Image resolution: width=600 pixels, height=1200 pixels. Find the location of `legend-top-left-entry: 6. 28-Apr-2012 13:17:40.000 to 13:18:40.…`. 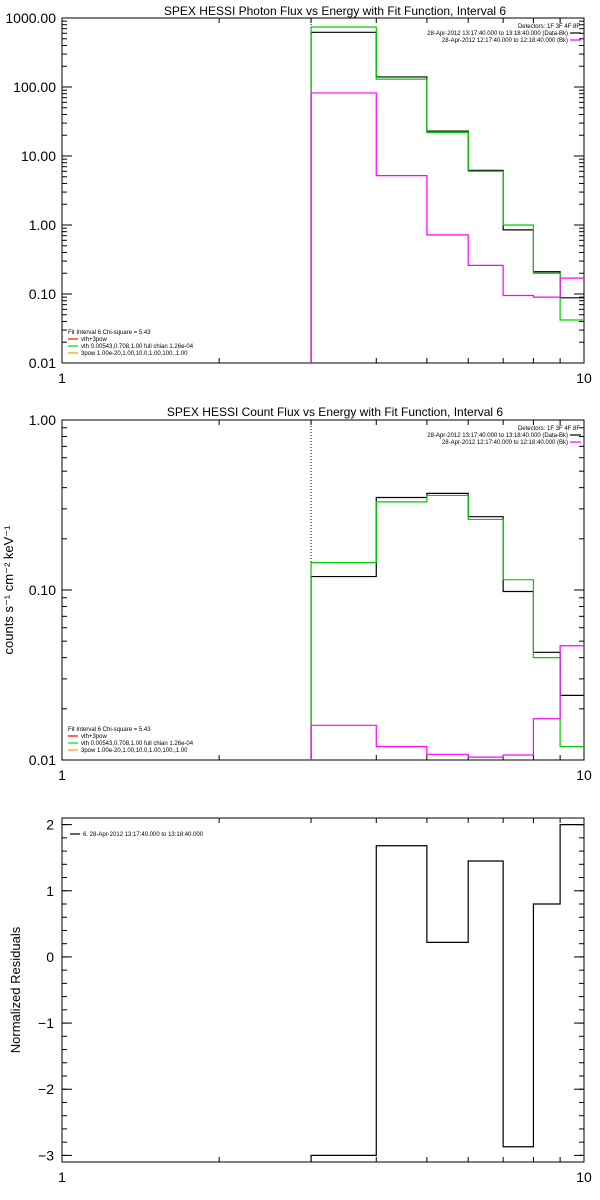

legend-top-left-entry: 6. 28-Apr-2012 13:17:40.000 to 13:18:40.… is located at coordinates (143, 835).